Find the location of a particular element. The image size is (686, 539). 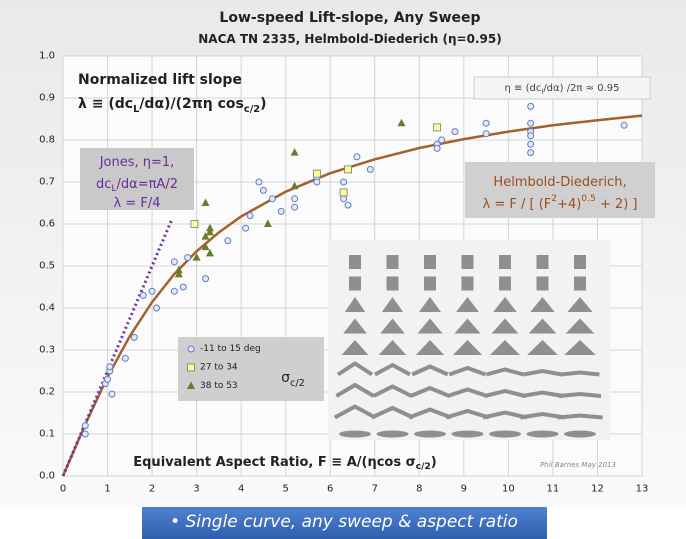

x-tick-label: 0 is located at coordinates (63, 489).